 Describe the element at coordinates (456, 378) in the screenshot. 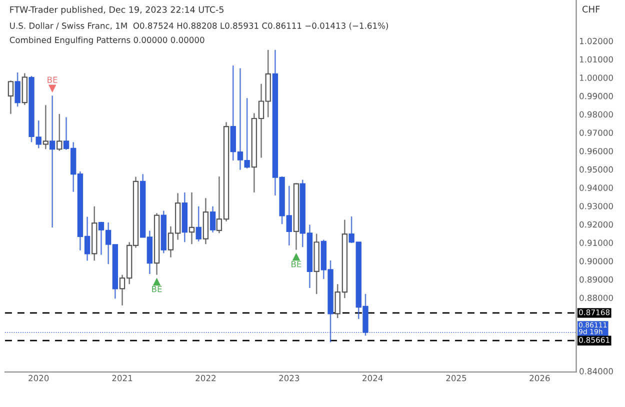

I see `x-tick-label: 2025` at that location.